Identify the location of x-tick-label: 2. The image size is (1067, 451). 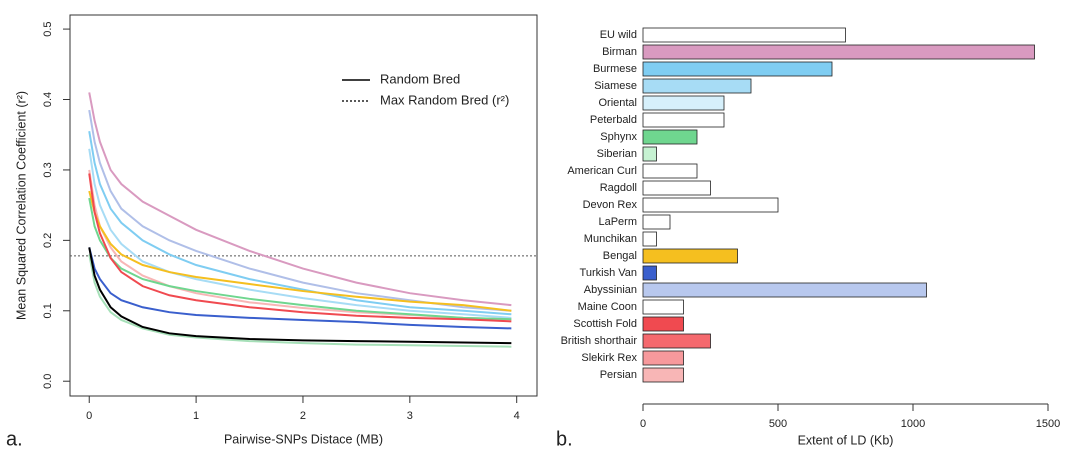
(303, 416).